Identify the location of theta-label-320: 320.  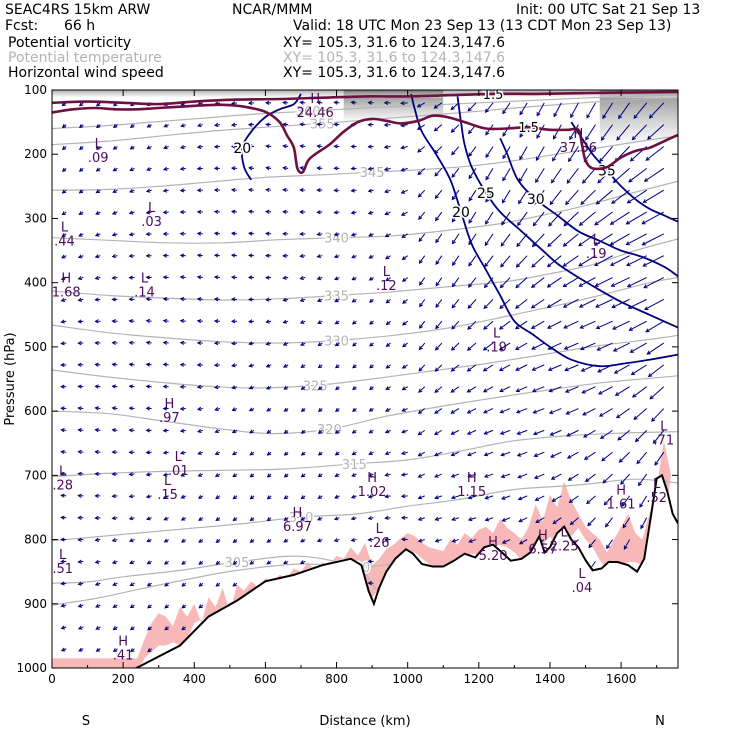
(329, 430).